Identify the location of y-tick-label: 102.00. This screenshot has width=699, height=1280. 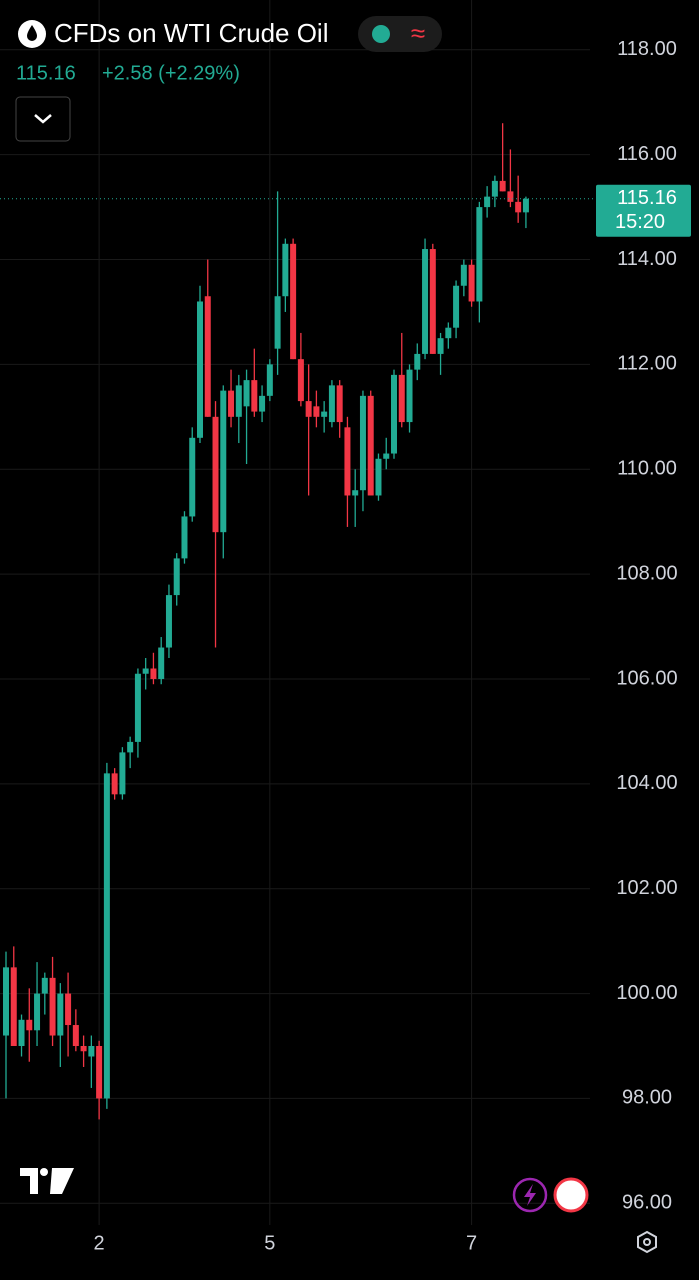
(646, 888).